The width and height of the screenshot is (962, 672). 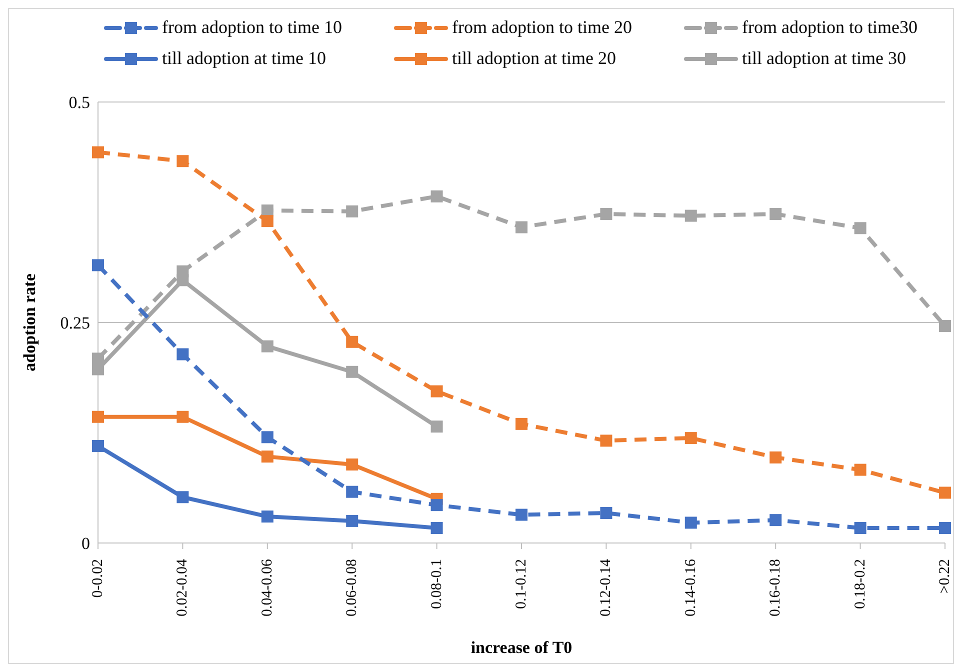 What do you see at coordinates (352, 587) in the screenshot?
I see `x-tick-label: 0.06-0.08` at bounding box center [352, 587].